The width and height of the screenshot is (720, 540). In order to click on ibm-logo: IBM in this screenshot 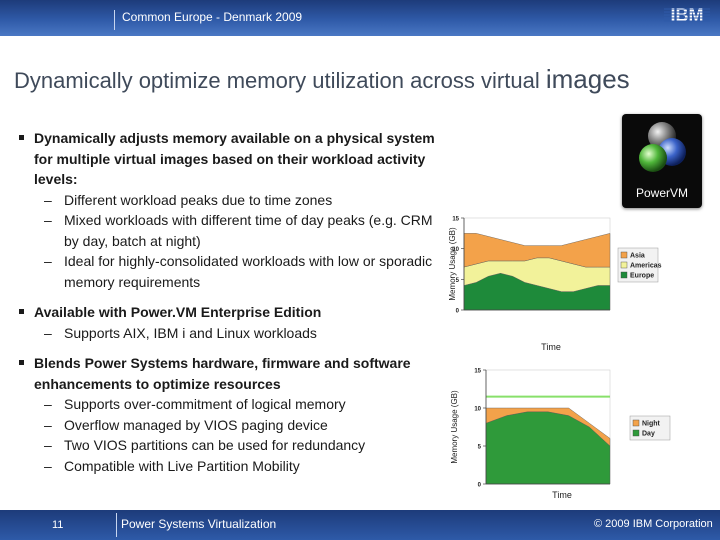, I will do `click(687, 15)`.